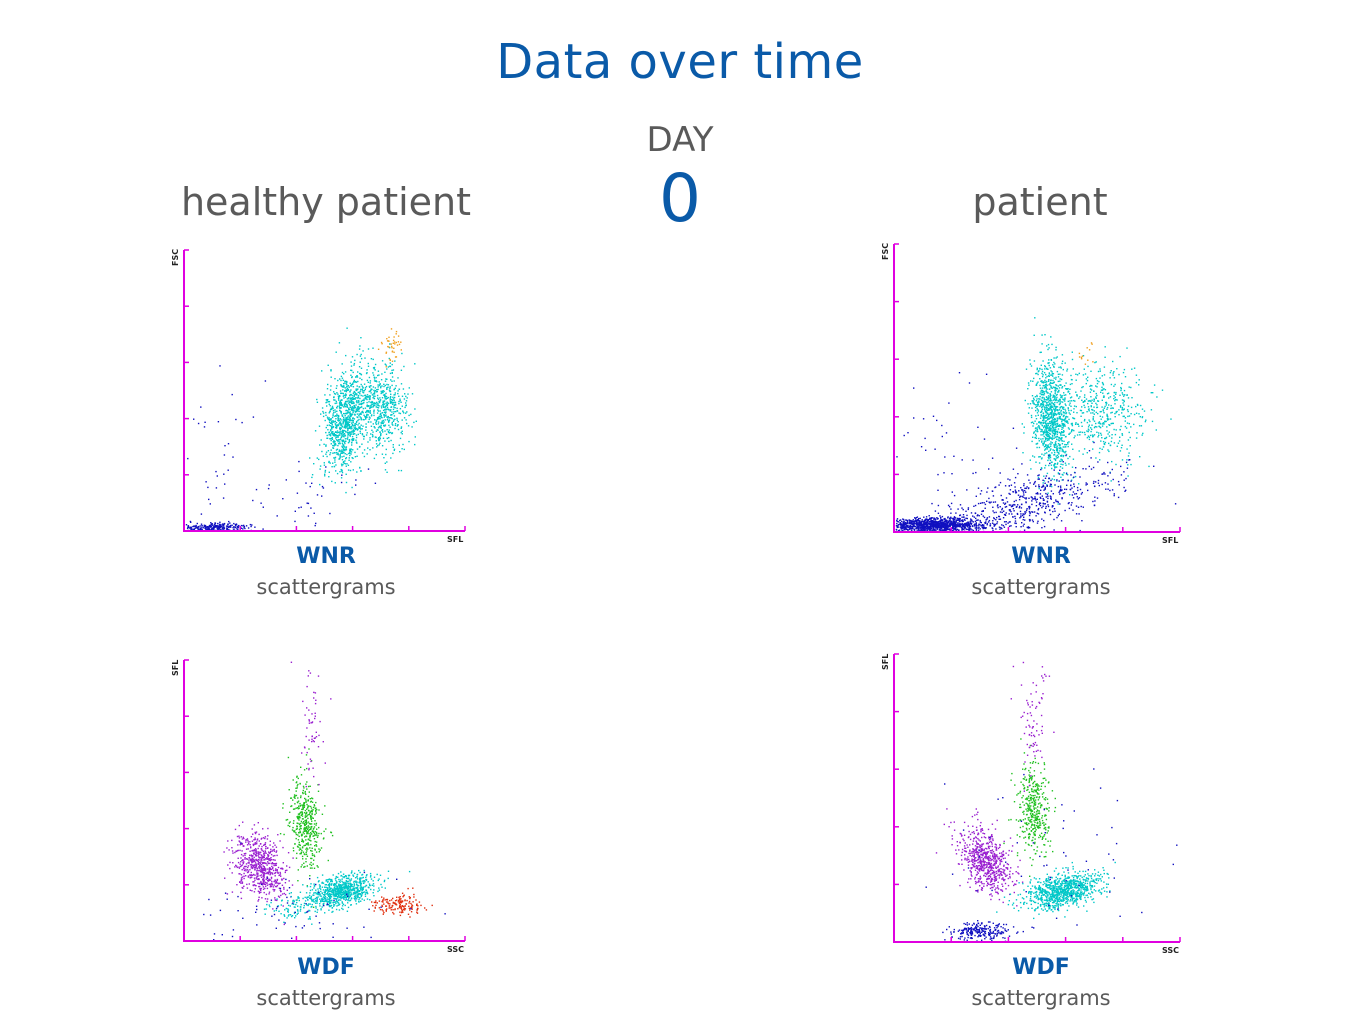 The image size is (1360, 1035). Describe the element at coordinates (175, 257) in the screenshot. I see `wnr-healthy-ylabel: FSC` at that location.